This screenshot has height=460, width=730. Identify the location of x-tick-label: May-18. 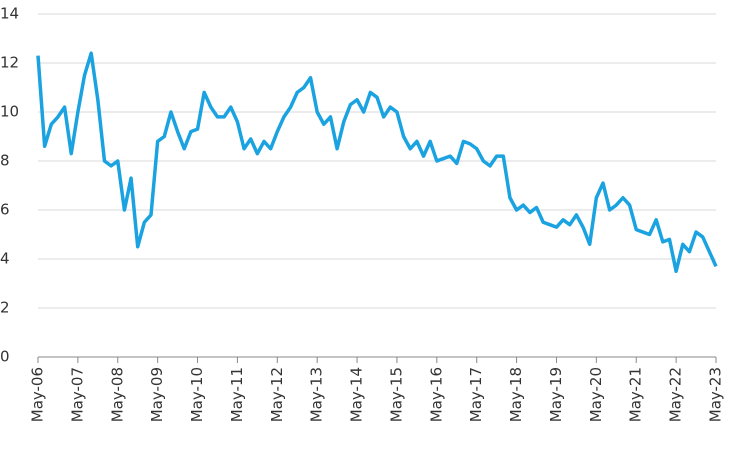
(516, 394).